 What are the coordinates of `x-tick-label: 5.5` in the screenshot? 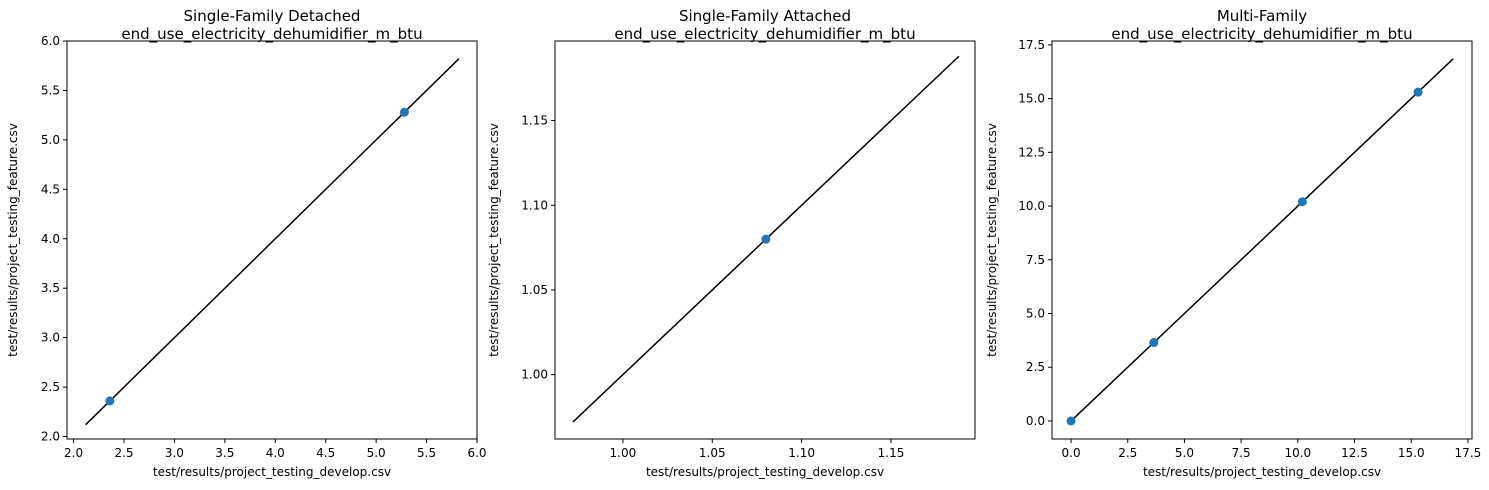 It's located at (426, 453).